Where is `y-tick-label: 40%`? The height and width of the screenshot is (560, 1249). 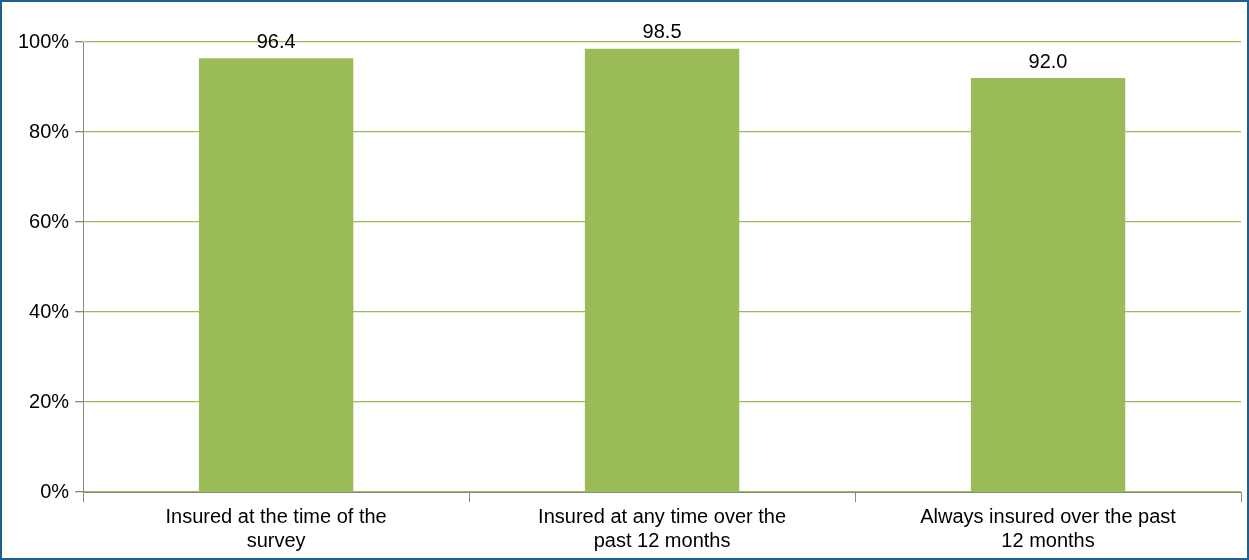
y-tick-label: 40% is located at coordinates (49, 310).